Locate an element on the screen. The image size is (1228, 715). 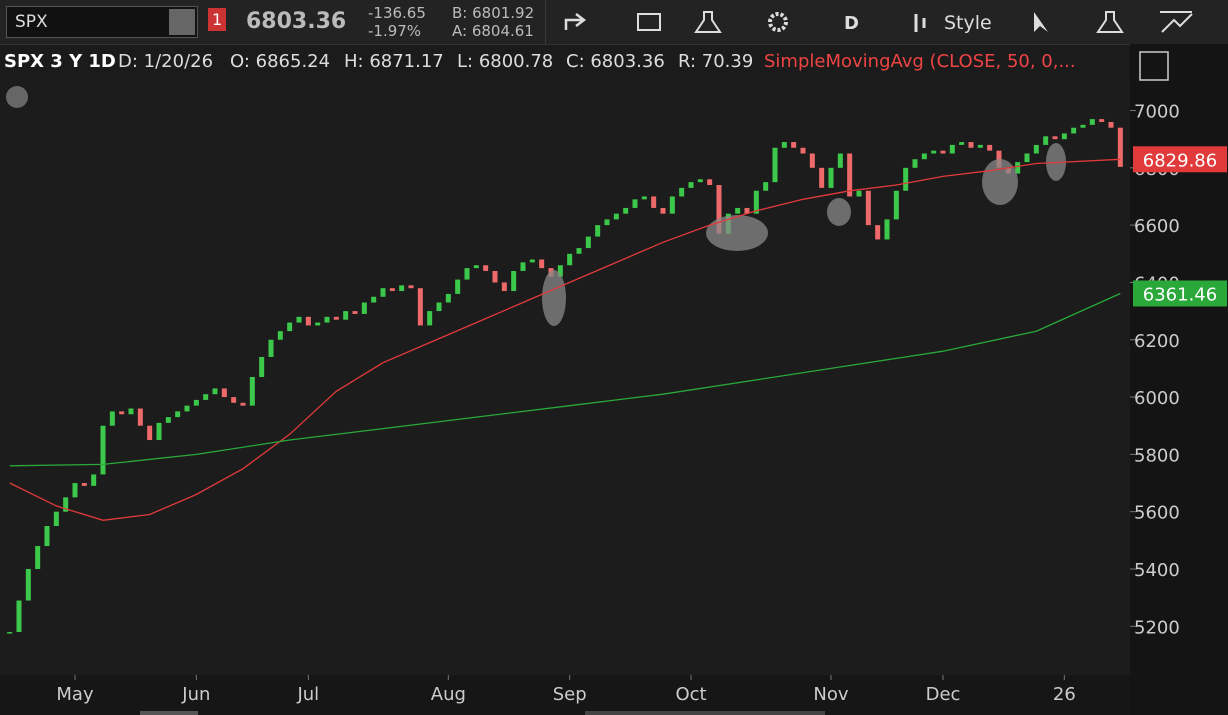
expand-icon is located at coordinates (1154, 66).